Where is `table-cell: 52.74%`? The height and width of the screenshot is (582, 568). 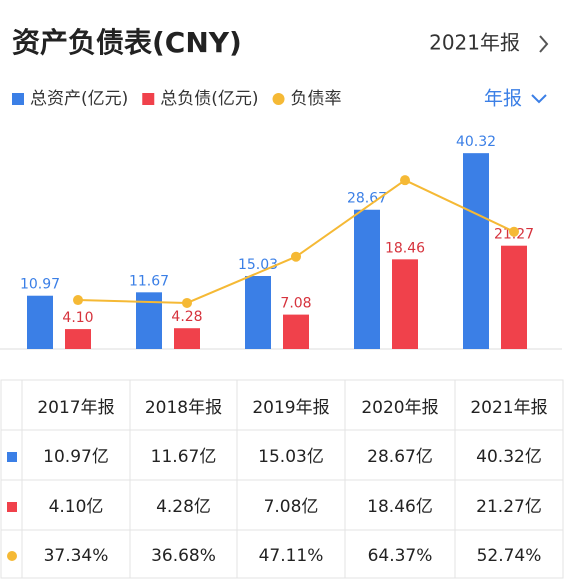 table-cell: 52.74% is located at coordinates (509, 556).